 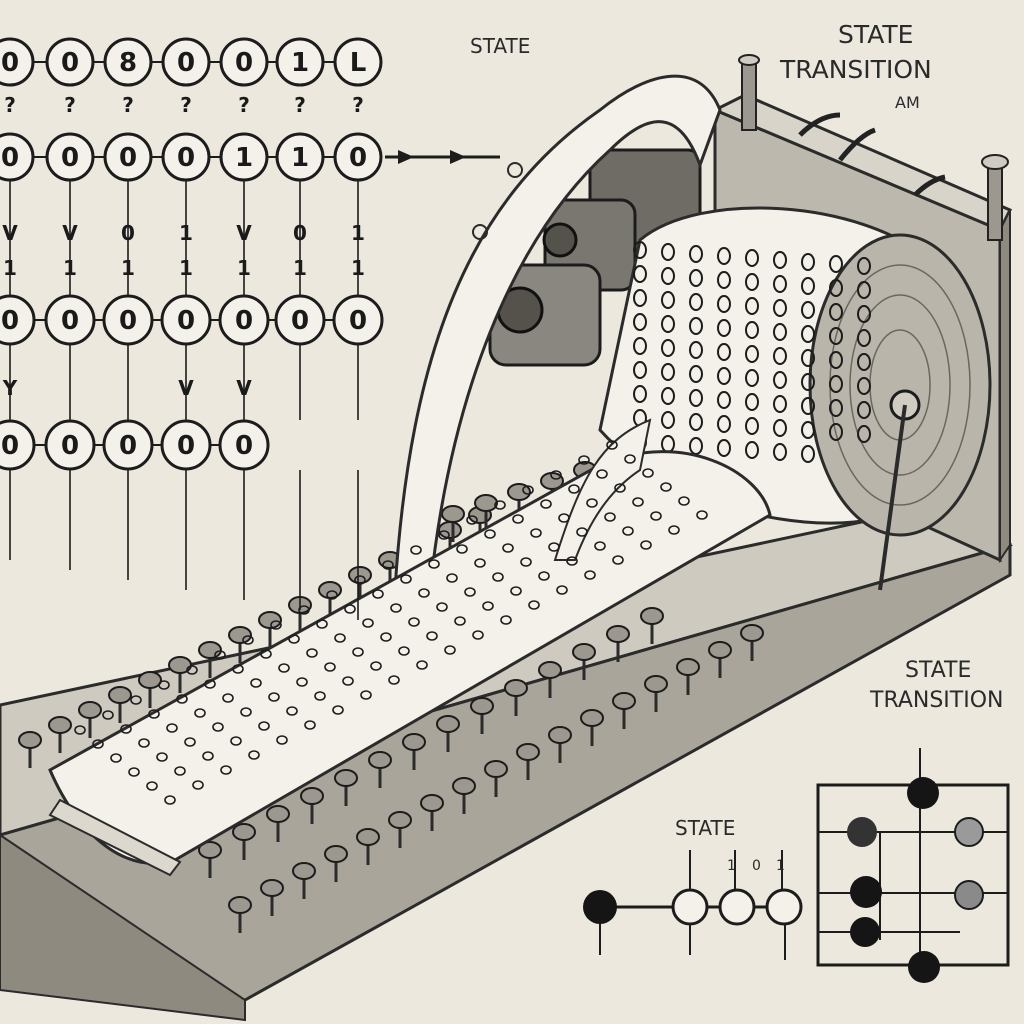 I want to click on state-transition-title-1: STATE, so click(x=875, y=34).